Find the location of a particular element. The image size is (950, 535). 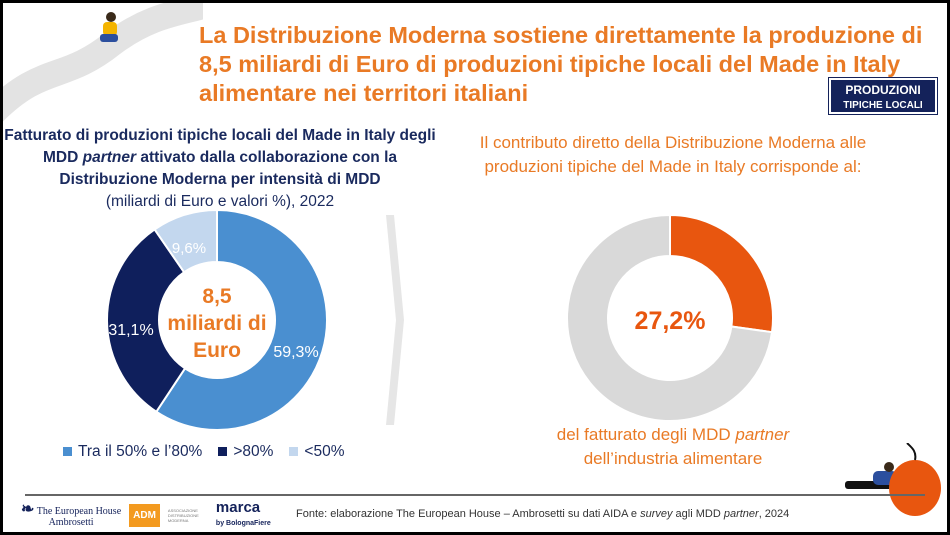

legend-item: Tra il 50% e l’80% is located at coordinates (132, 452).